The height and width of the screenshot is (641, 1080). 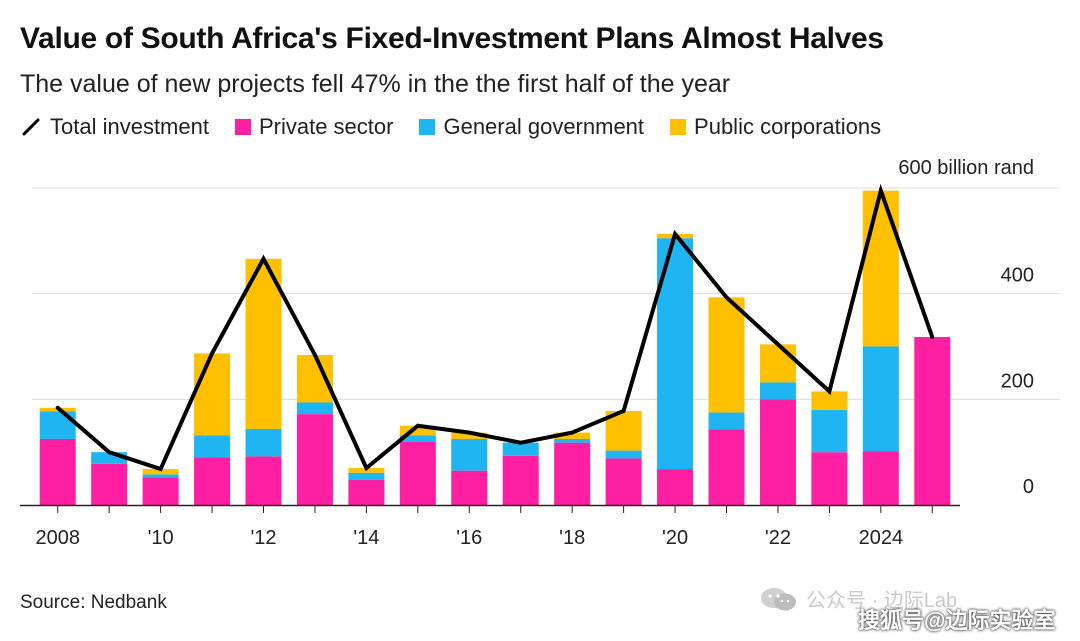 I want to click on y-tick-label: 400, so click(x=1017, y=276).